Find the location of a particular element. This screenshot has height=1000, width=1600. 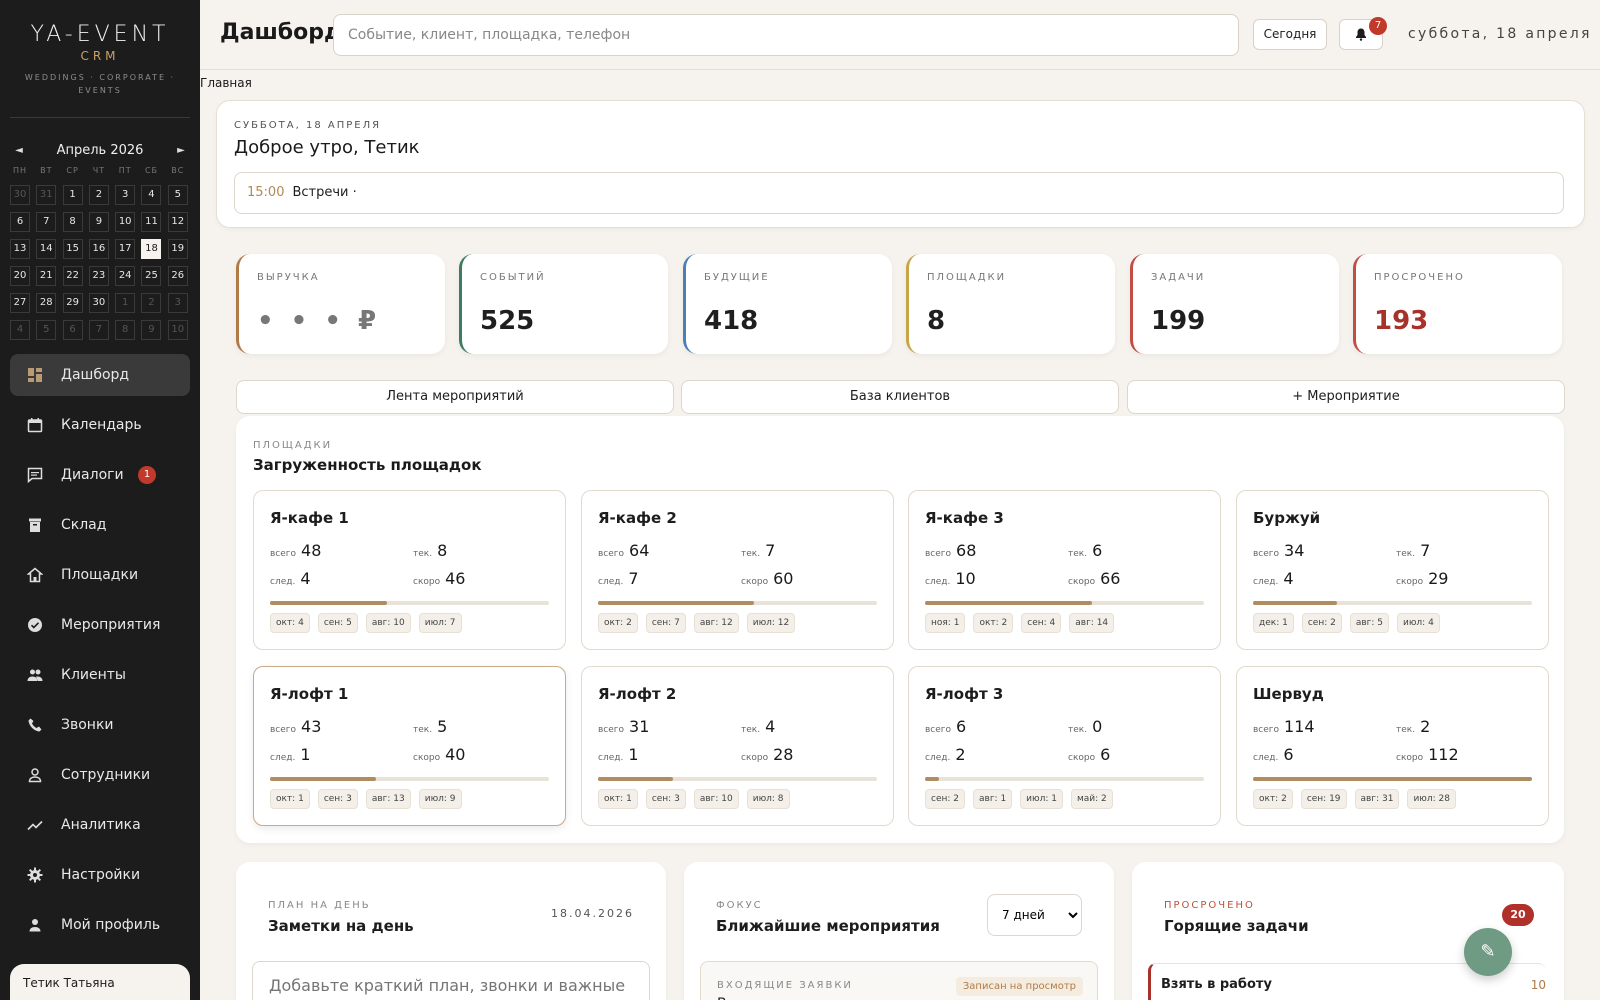

calendar-day: 22 is located at coordinates (72, 276).